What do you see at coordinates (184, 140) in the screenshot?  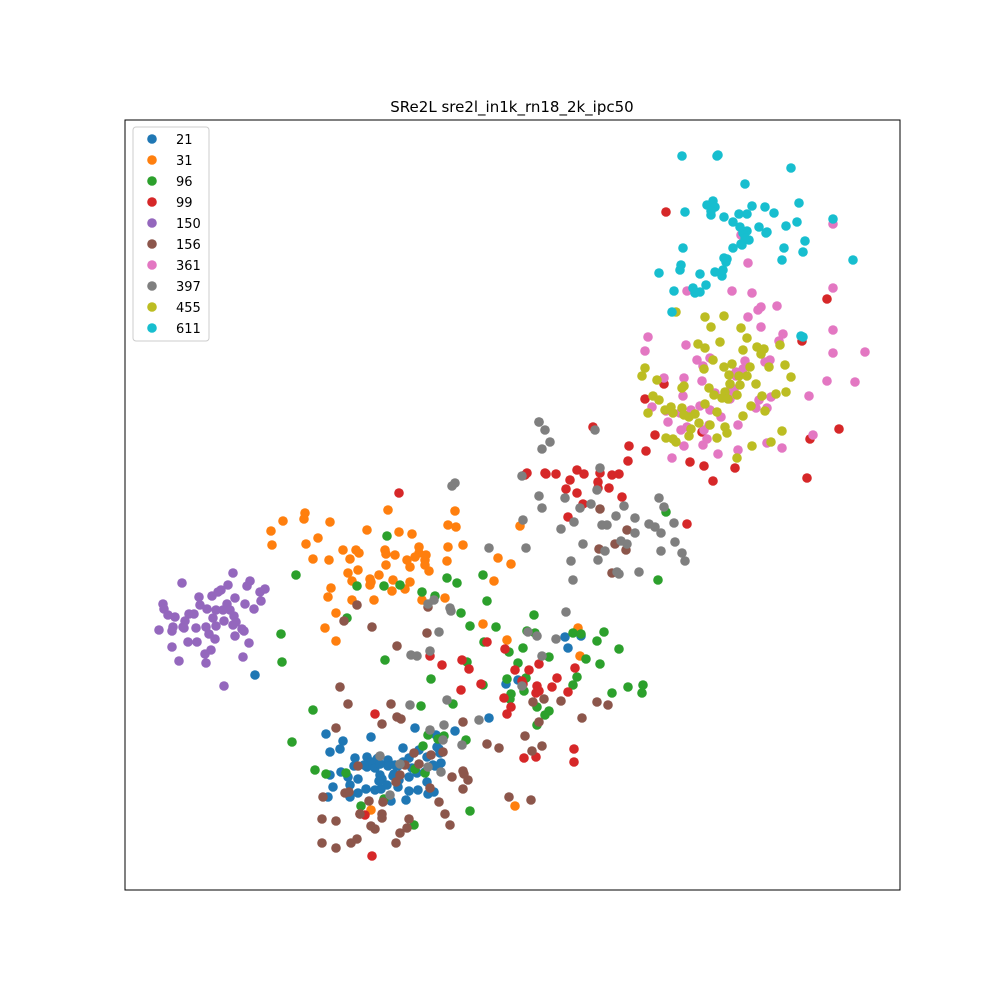 I see `legend-label-21: 21` at bounding box center [184, 140].